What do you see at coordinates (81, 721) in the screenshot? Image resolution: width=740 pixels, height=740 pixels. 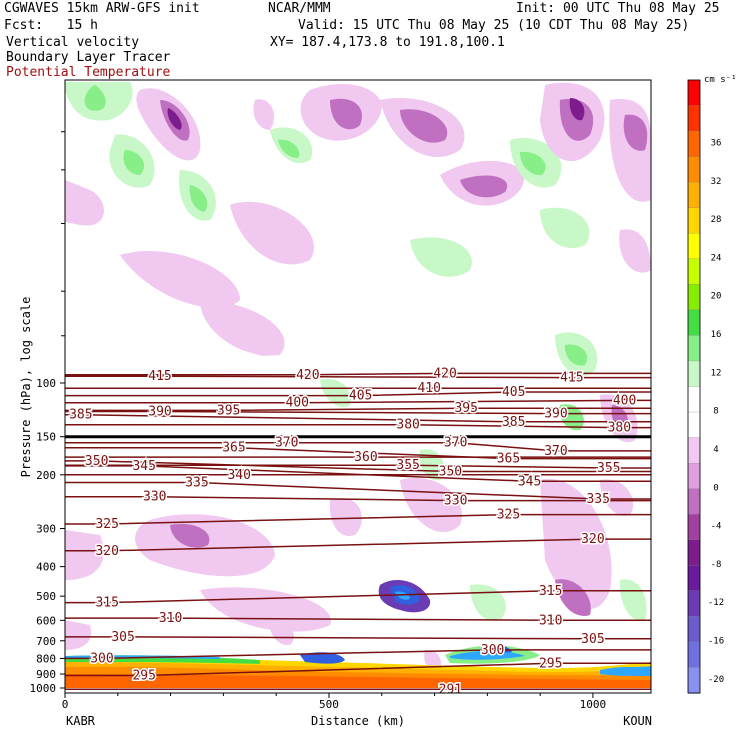 I see `left-endpoint-label: KABR` at bounding box center [81, 721].